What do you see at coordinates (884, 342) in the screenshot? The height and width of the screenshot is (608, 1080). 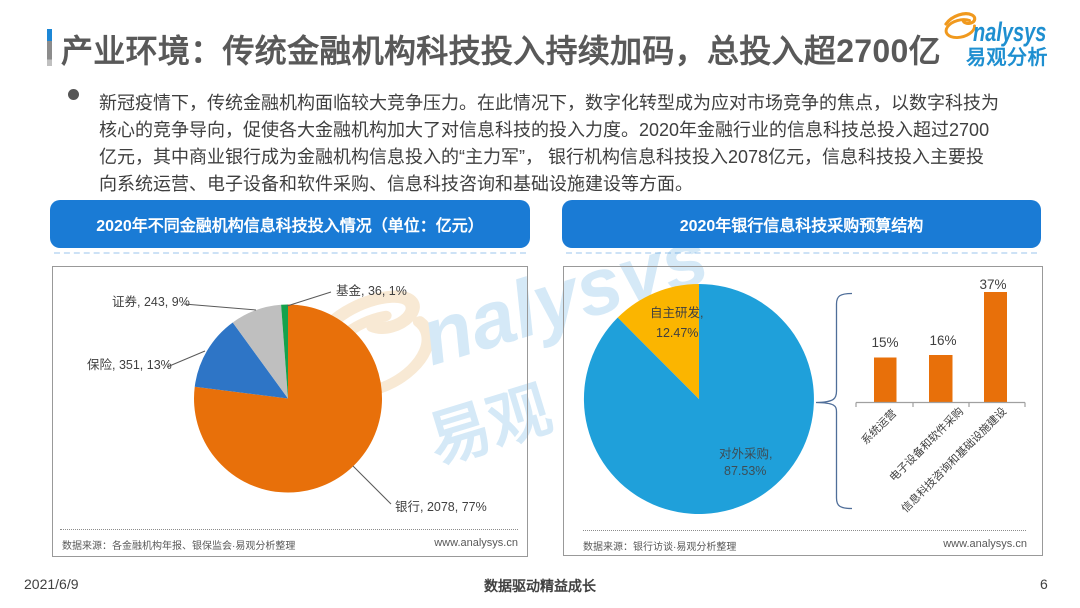 I see `svg-text: 15%` at bounding box center [884, 342].